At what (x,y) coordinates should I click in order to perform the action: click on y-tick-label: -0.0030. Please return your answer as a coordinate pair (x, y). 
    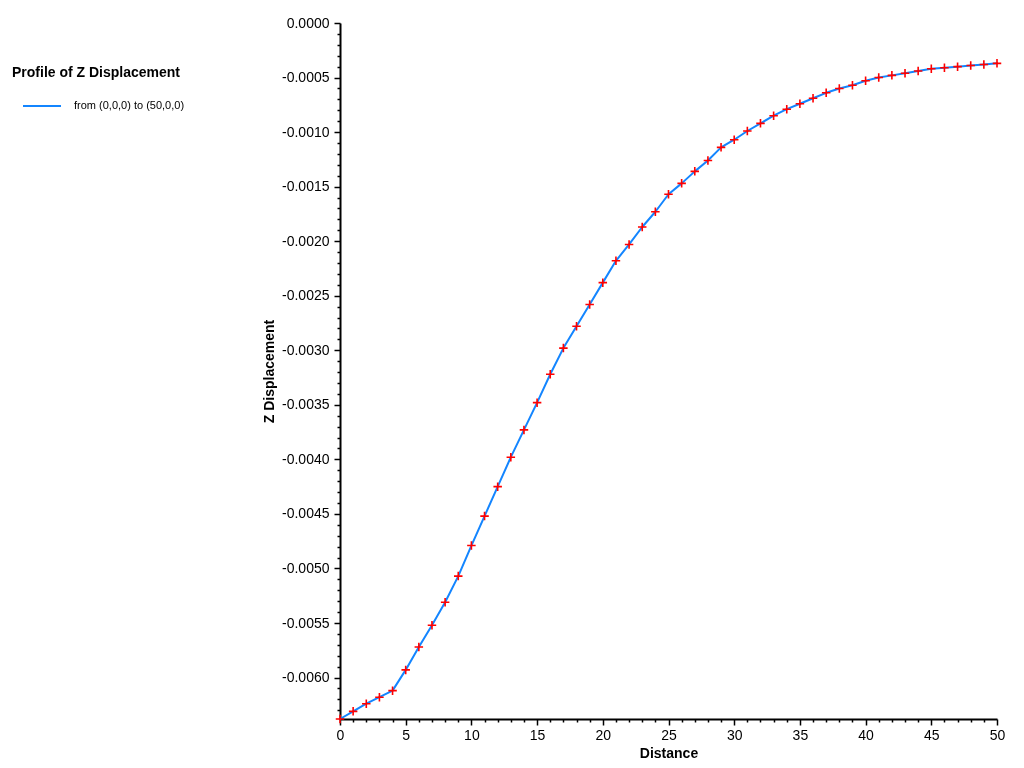
    Looking at the image, I should click on (306, 349).